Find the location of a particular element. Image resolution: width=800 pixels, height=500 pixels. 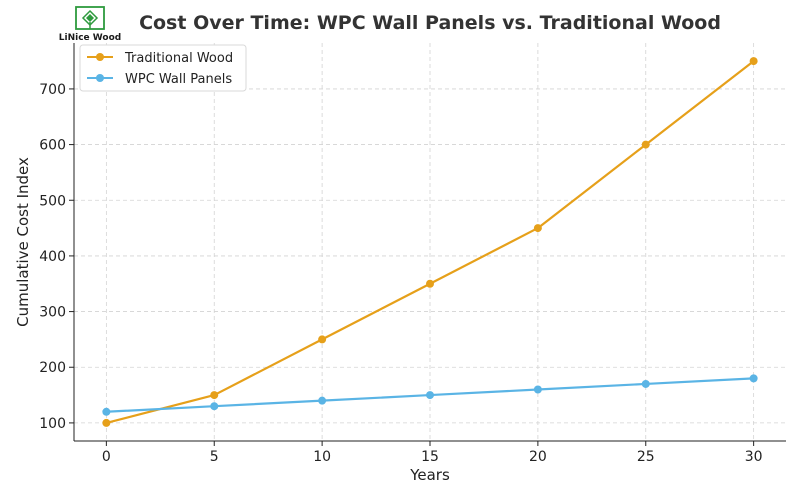

x-tick-label-30: 30 is located at coordinates (754, 457).